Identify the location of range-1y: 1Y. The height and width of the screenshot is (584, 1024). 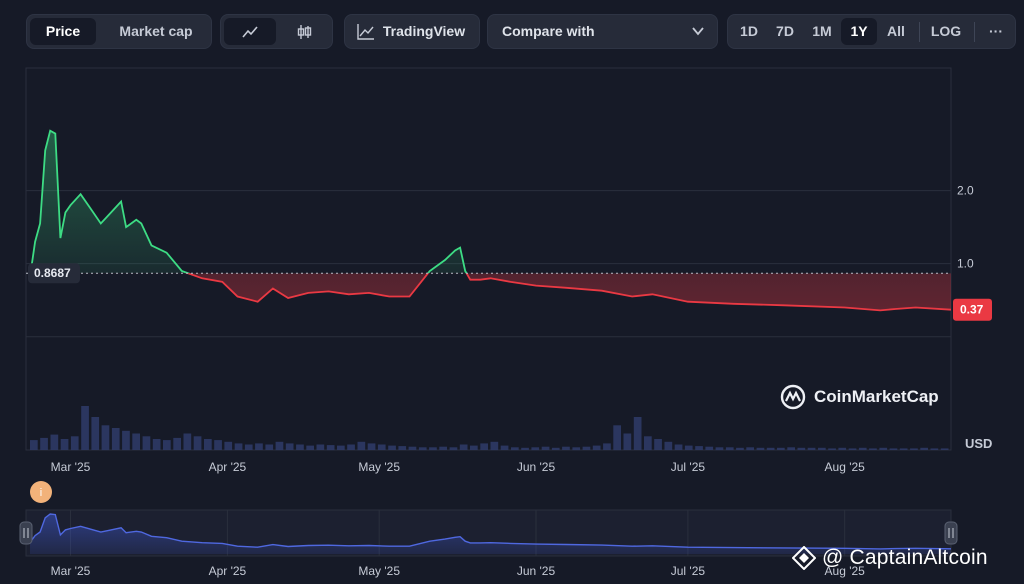
(859, 31).